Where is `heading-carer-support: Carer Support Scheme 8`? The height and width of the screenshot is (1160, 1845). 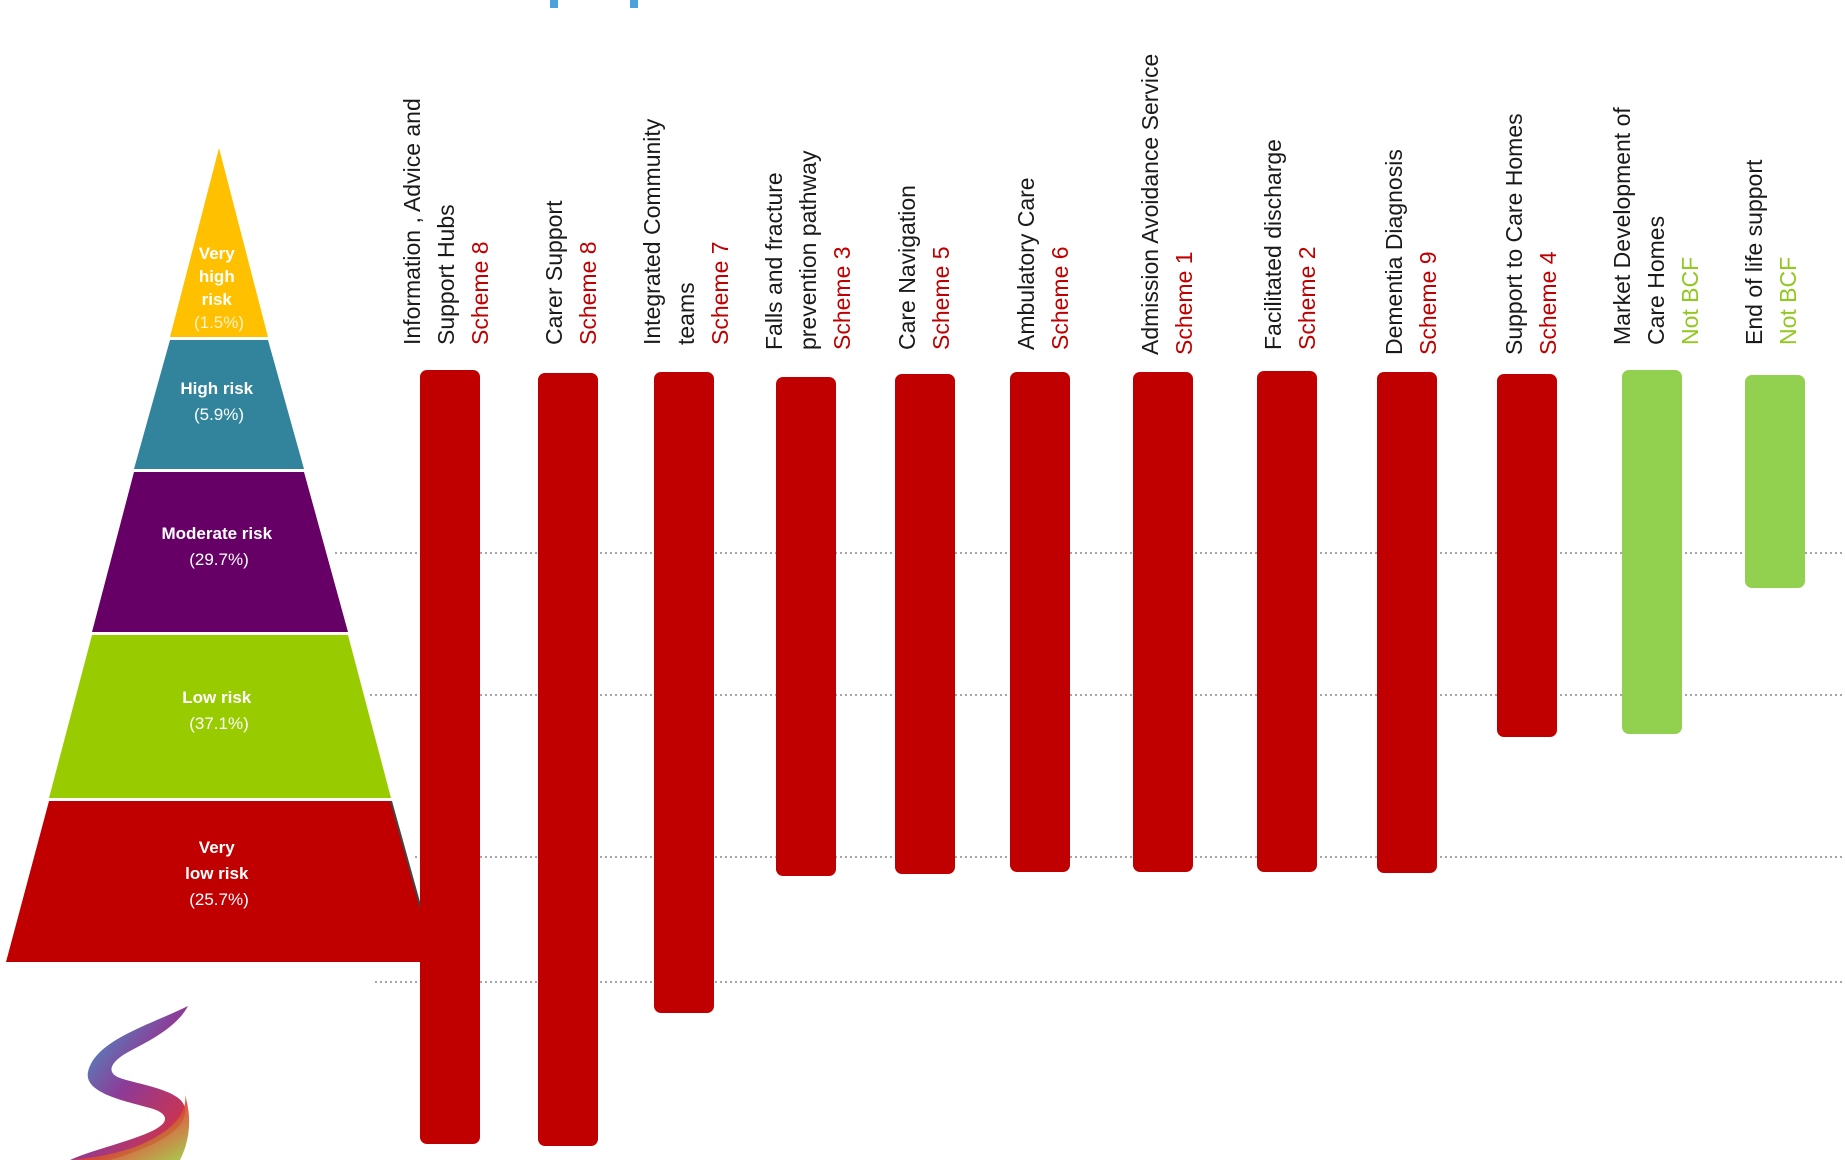 heading-carer-support: Carer Support Scheme 8 is located at coordinates (571, 269).